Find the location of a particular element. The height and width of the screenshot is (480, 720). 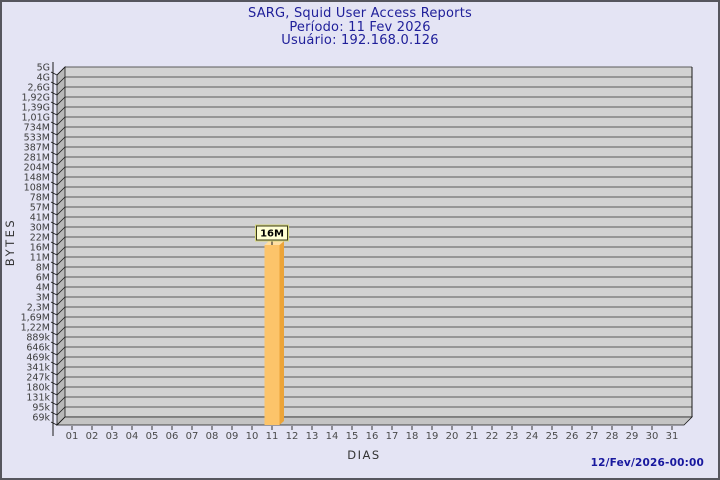

y-axis-title: BYTES is located at coordinates (10, 242).